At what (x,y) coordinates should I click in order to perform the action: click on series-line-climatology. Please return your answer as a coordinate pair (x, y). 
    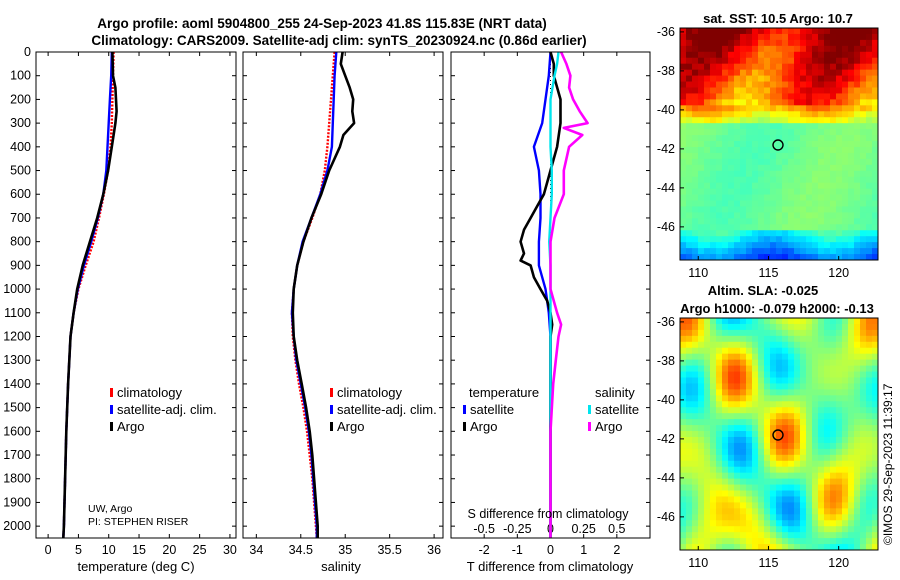
    Looking at the image, I should click on (88, 295).